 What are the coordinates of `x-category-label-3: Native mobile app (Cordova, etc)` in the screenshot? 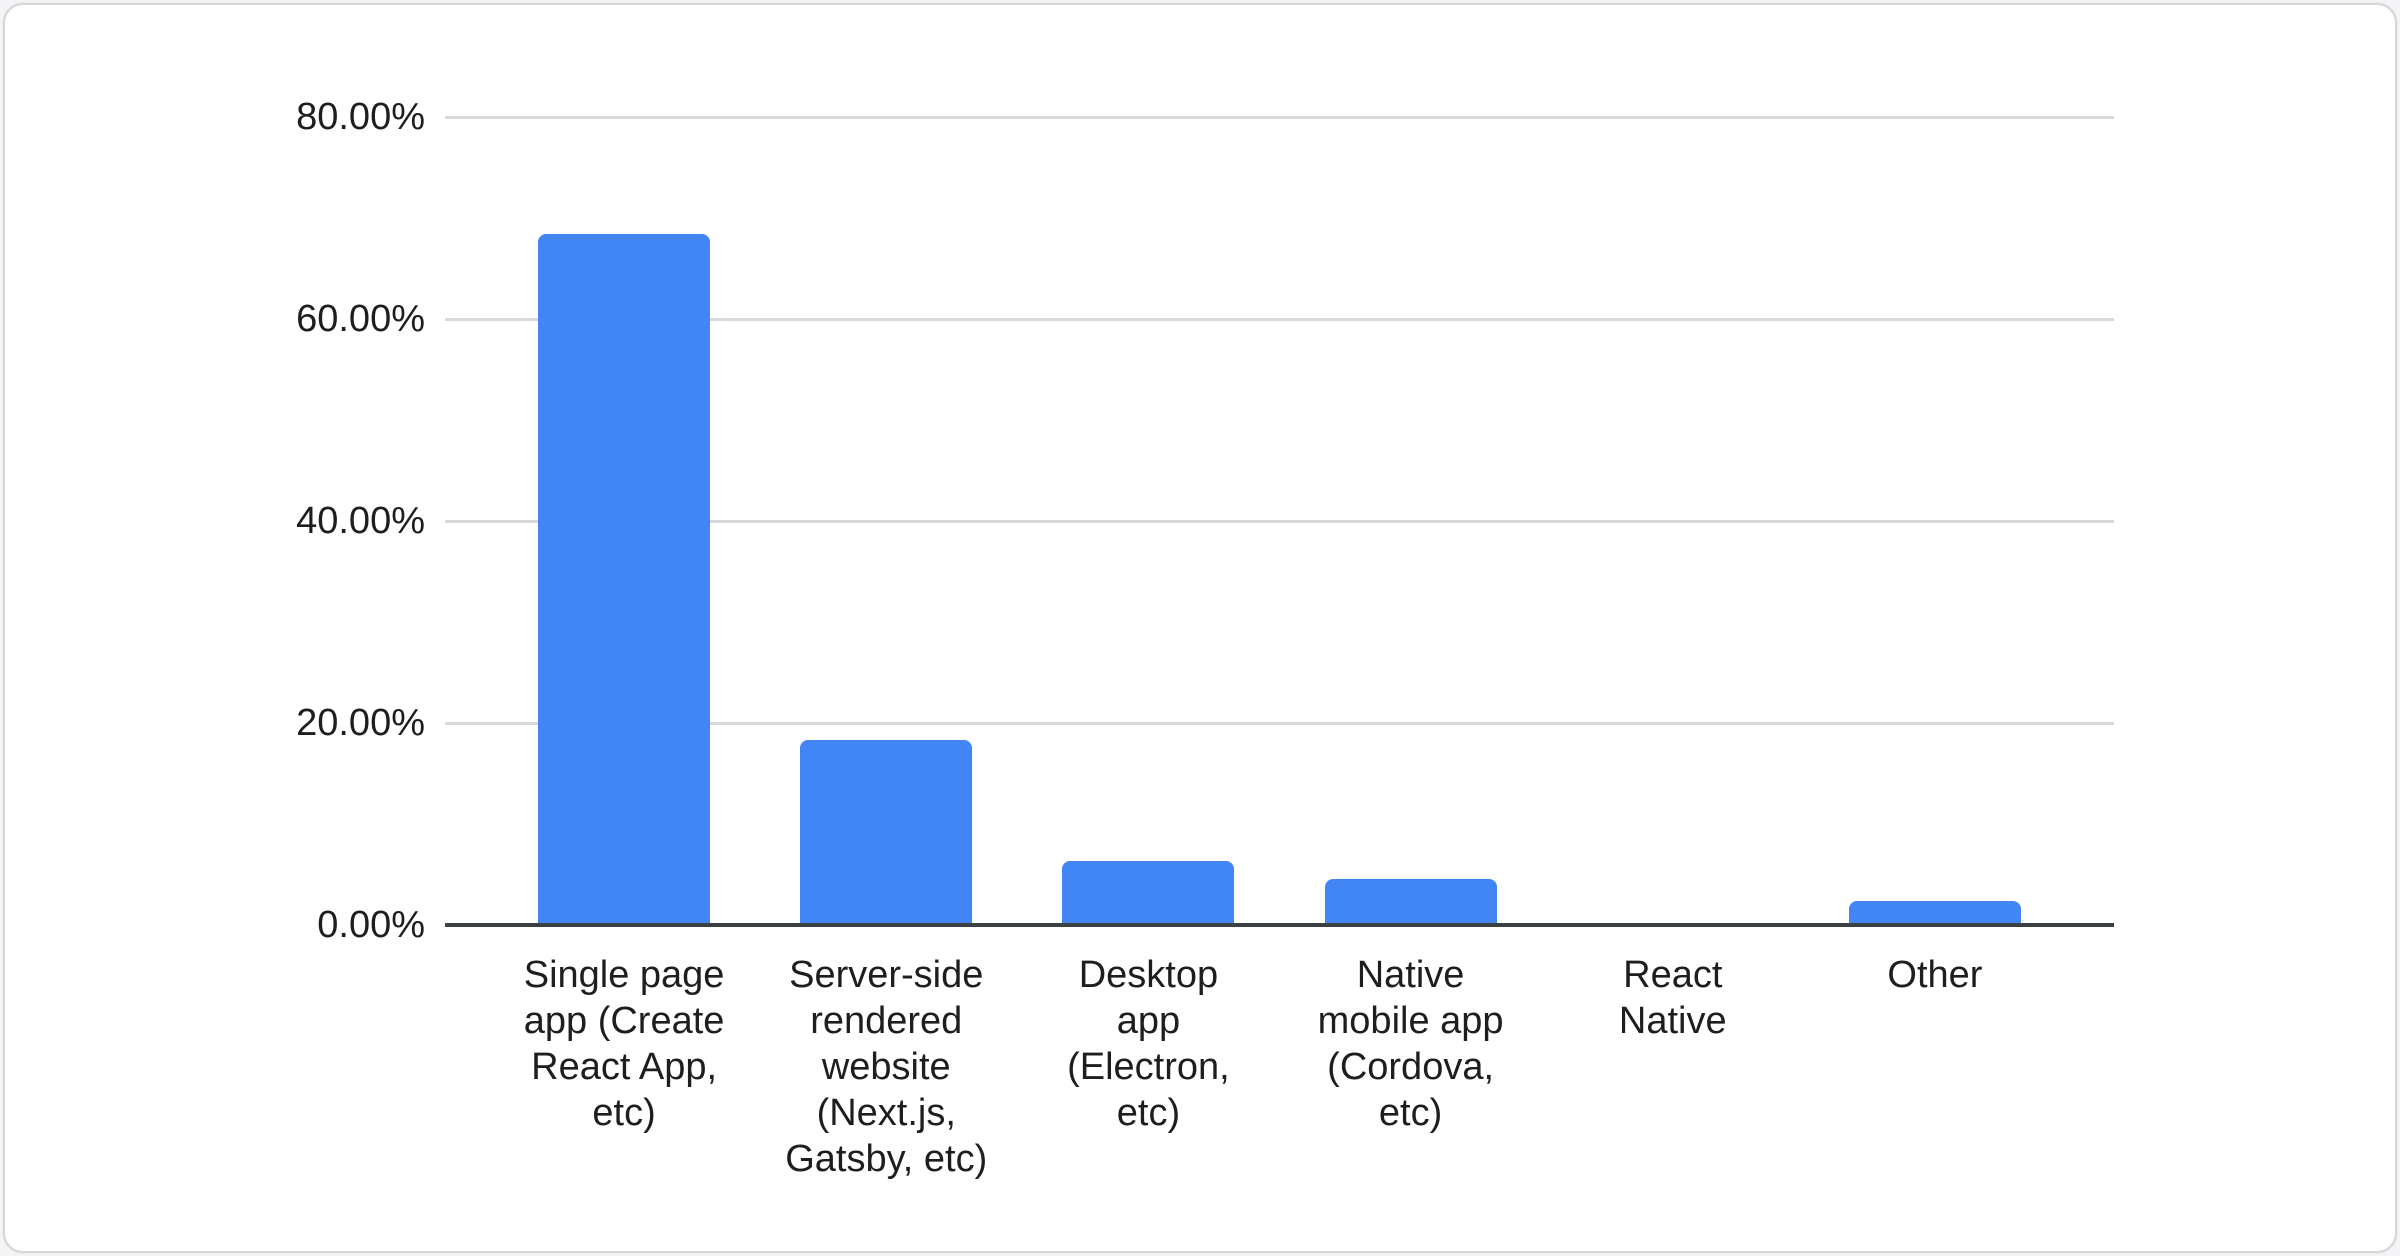 It's located at (1410, 1044).